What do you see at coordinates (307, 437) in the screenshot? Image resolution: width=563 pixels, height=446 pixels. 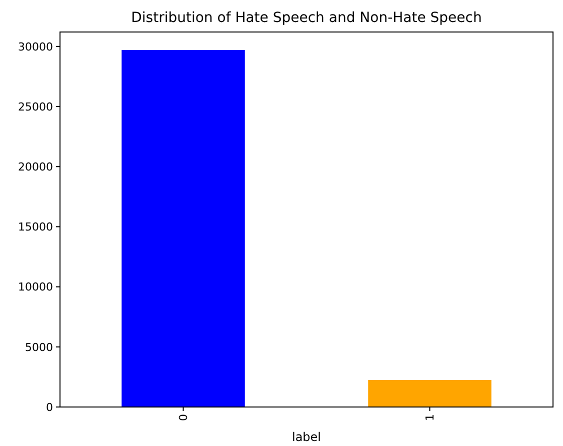 I see `x-axis-title: label` at bounding box center [307, 437].